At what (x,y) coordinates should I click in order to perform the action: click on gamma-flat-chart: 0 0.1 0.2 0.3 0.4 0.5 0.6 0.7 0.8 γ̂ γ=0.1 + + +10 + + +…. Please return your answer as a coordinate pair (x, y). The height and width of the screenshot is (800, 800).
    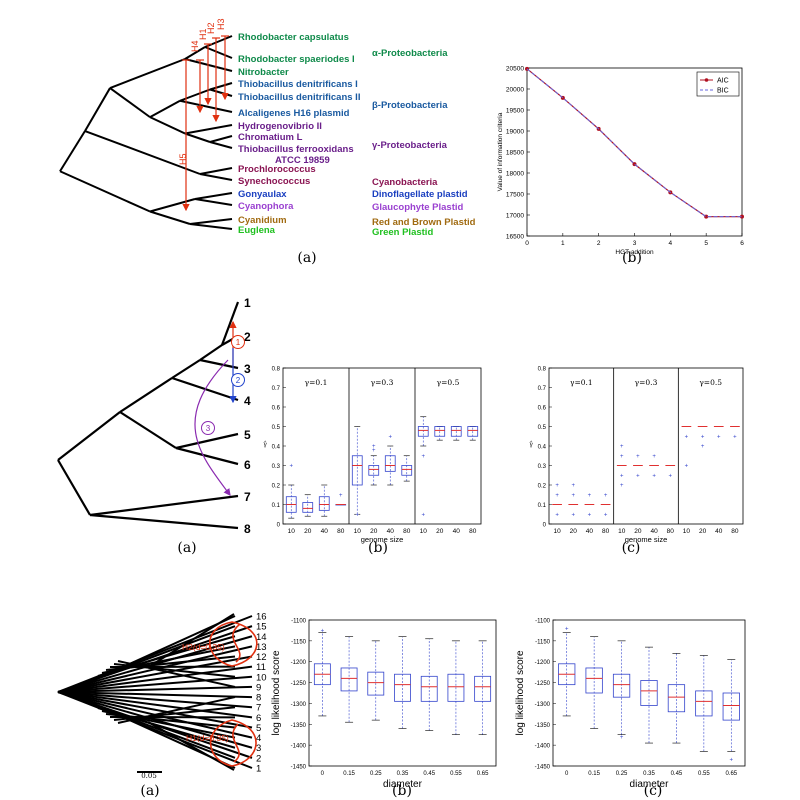
    Looking at the image, I should click on (636, 455).